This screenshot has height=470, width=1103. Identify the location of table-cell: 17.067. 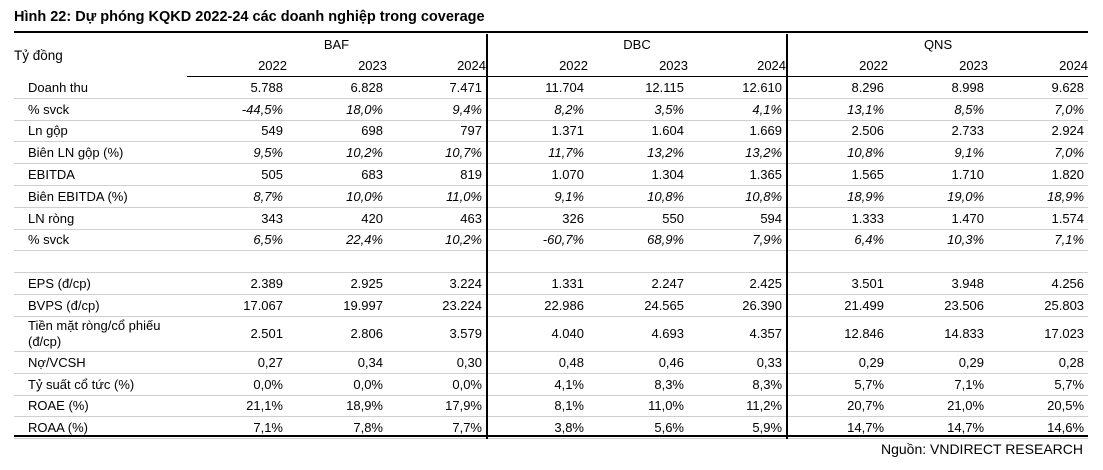
(237, 305).